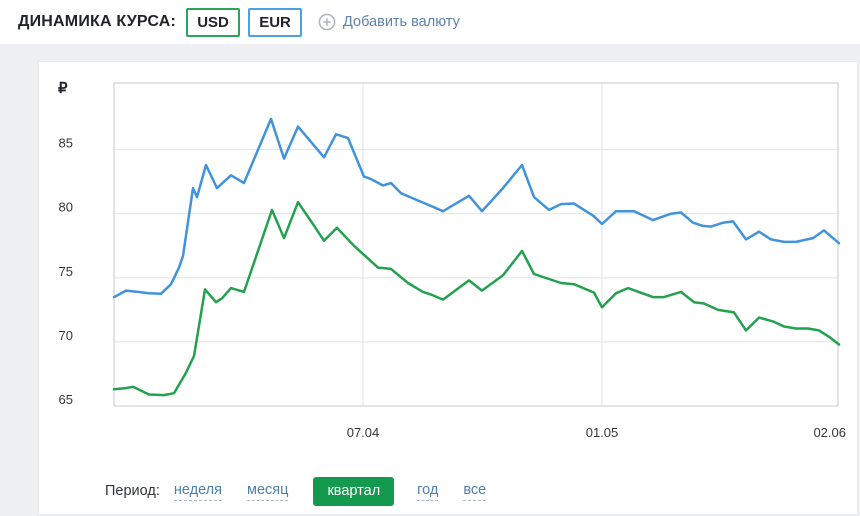  What do you see at coordinates (363, 432) in the screenshot?
I see `x-tick-label: 07.04` at bounding box center [363, 432].